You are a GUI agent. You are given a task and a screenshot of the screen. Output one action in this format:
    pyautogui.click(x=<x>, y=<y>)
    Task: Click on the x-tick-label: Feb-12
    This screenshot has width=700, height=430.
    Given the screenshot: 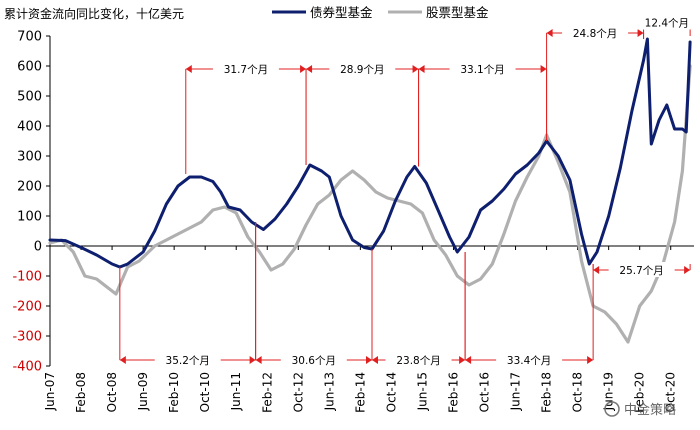 What is the action you would take?
    pyautogui.click(x=267, y=392)
    